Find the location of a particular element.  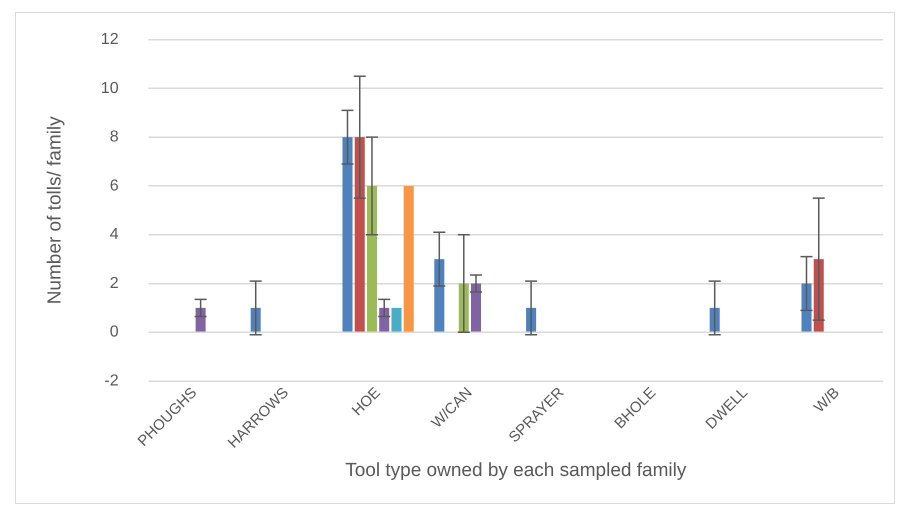

y-tick-label: -2 is located at coordinates (111, 381).